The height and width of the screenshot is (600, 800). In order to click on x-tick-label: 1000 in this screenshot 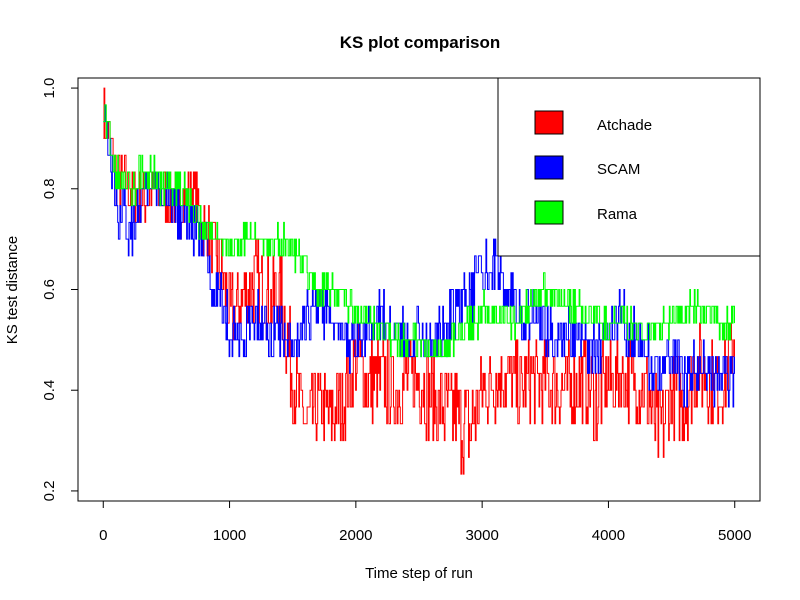, I will do `click(229, 535)`.